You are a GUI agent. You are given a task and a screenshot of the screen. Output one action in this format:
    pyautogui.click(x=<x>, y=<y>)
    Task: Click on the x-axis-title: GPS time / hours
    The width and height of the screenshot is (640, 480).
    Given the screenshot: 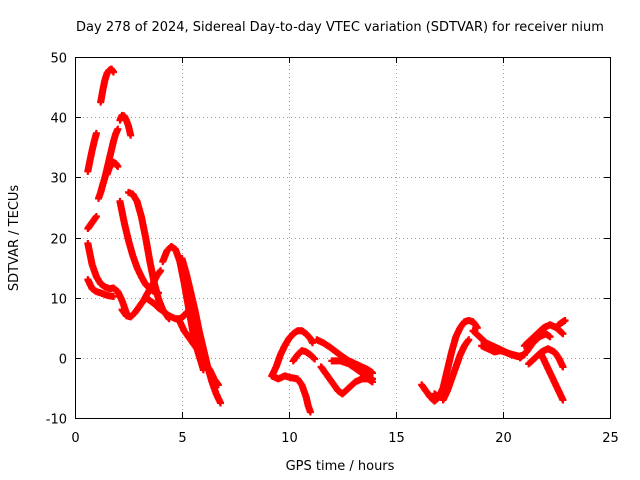 What is the action you would take?
    pyautogui.click(x=340, y=466)
    